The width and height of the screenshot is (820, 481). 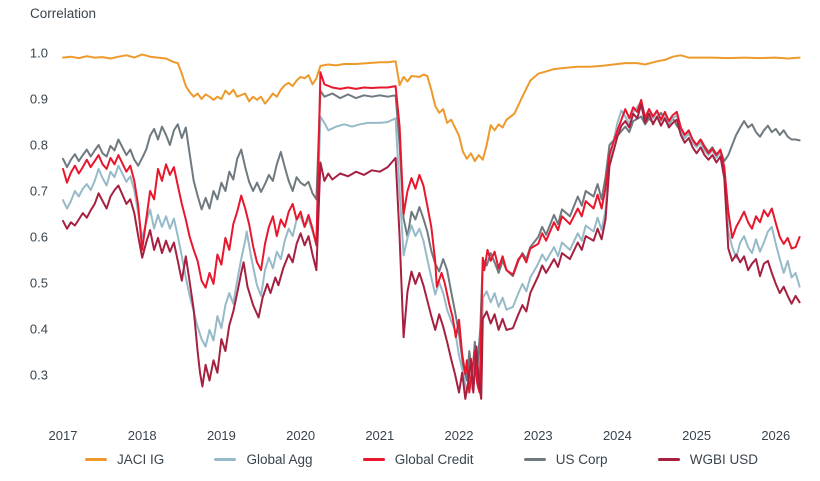 What do you see at coordinates (39, 237) in the screenshot?
I see `y-axis-tick-label: 0.6` at bounding box center [39, 237].